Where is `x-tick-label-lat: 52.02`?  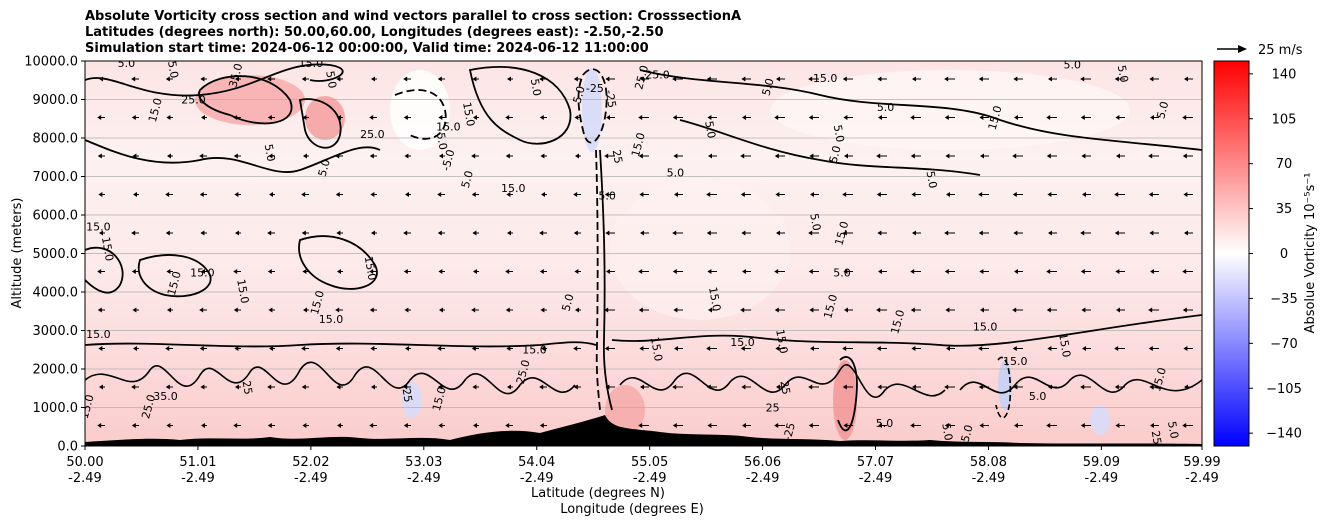 x-tick-label-lat: 52.02 is located at coordinates (310, 462).